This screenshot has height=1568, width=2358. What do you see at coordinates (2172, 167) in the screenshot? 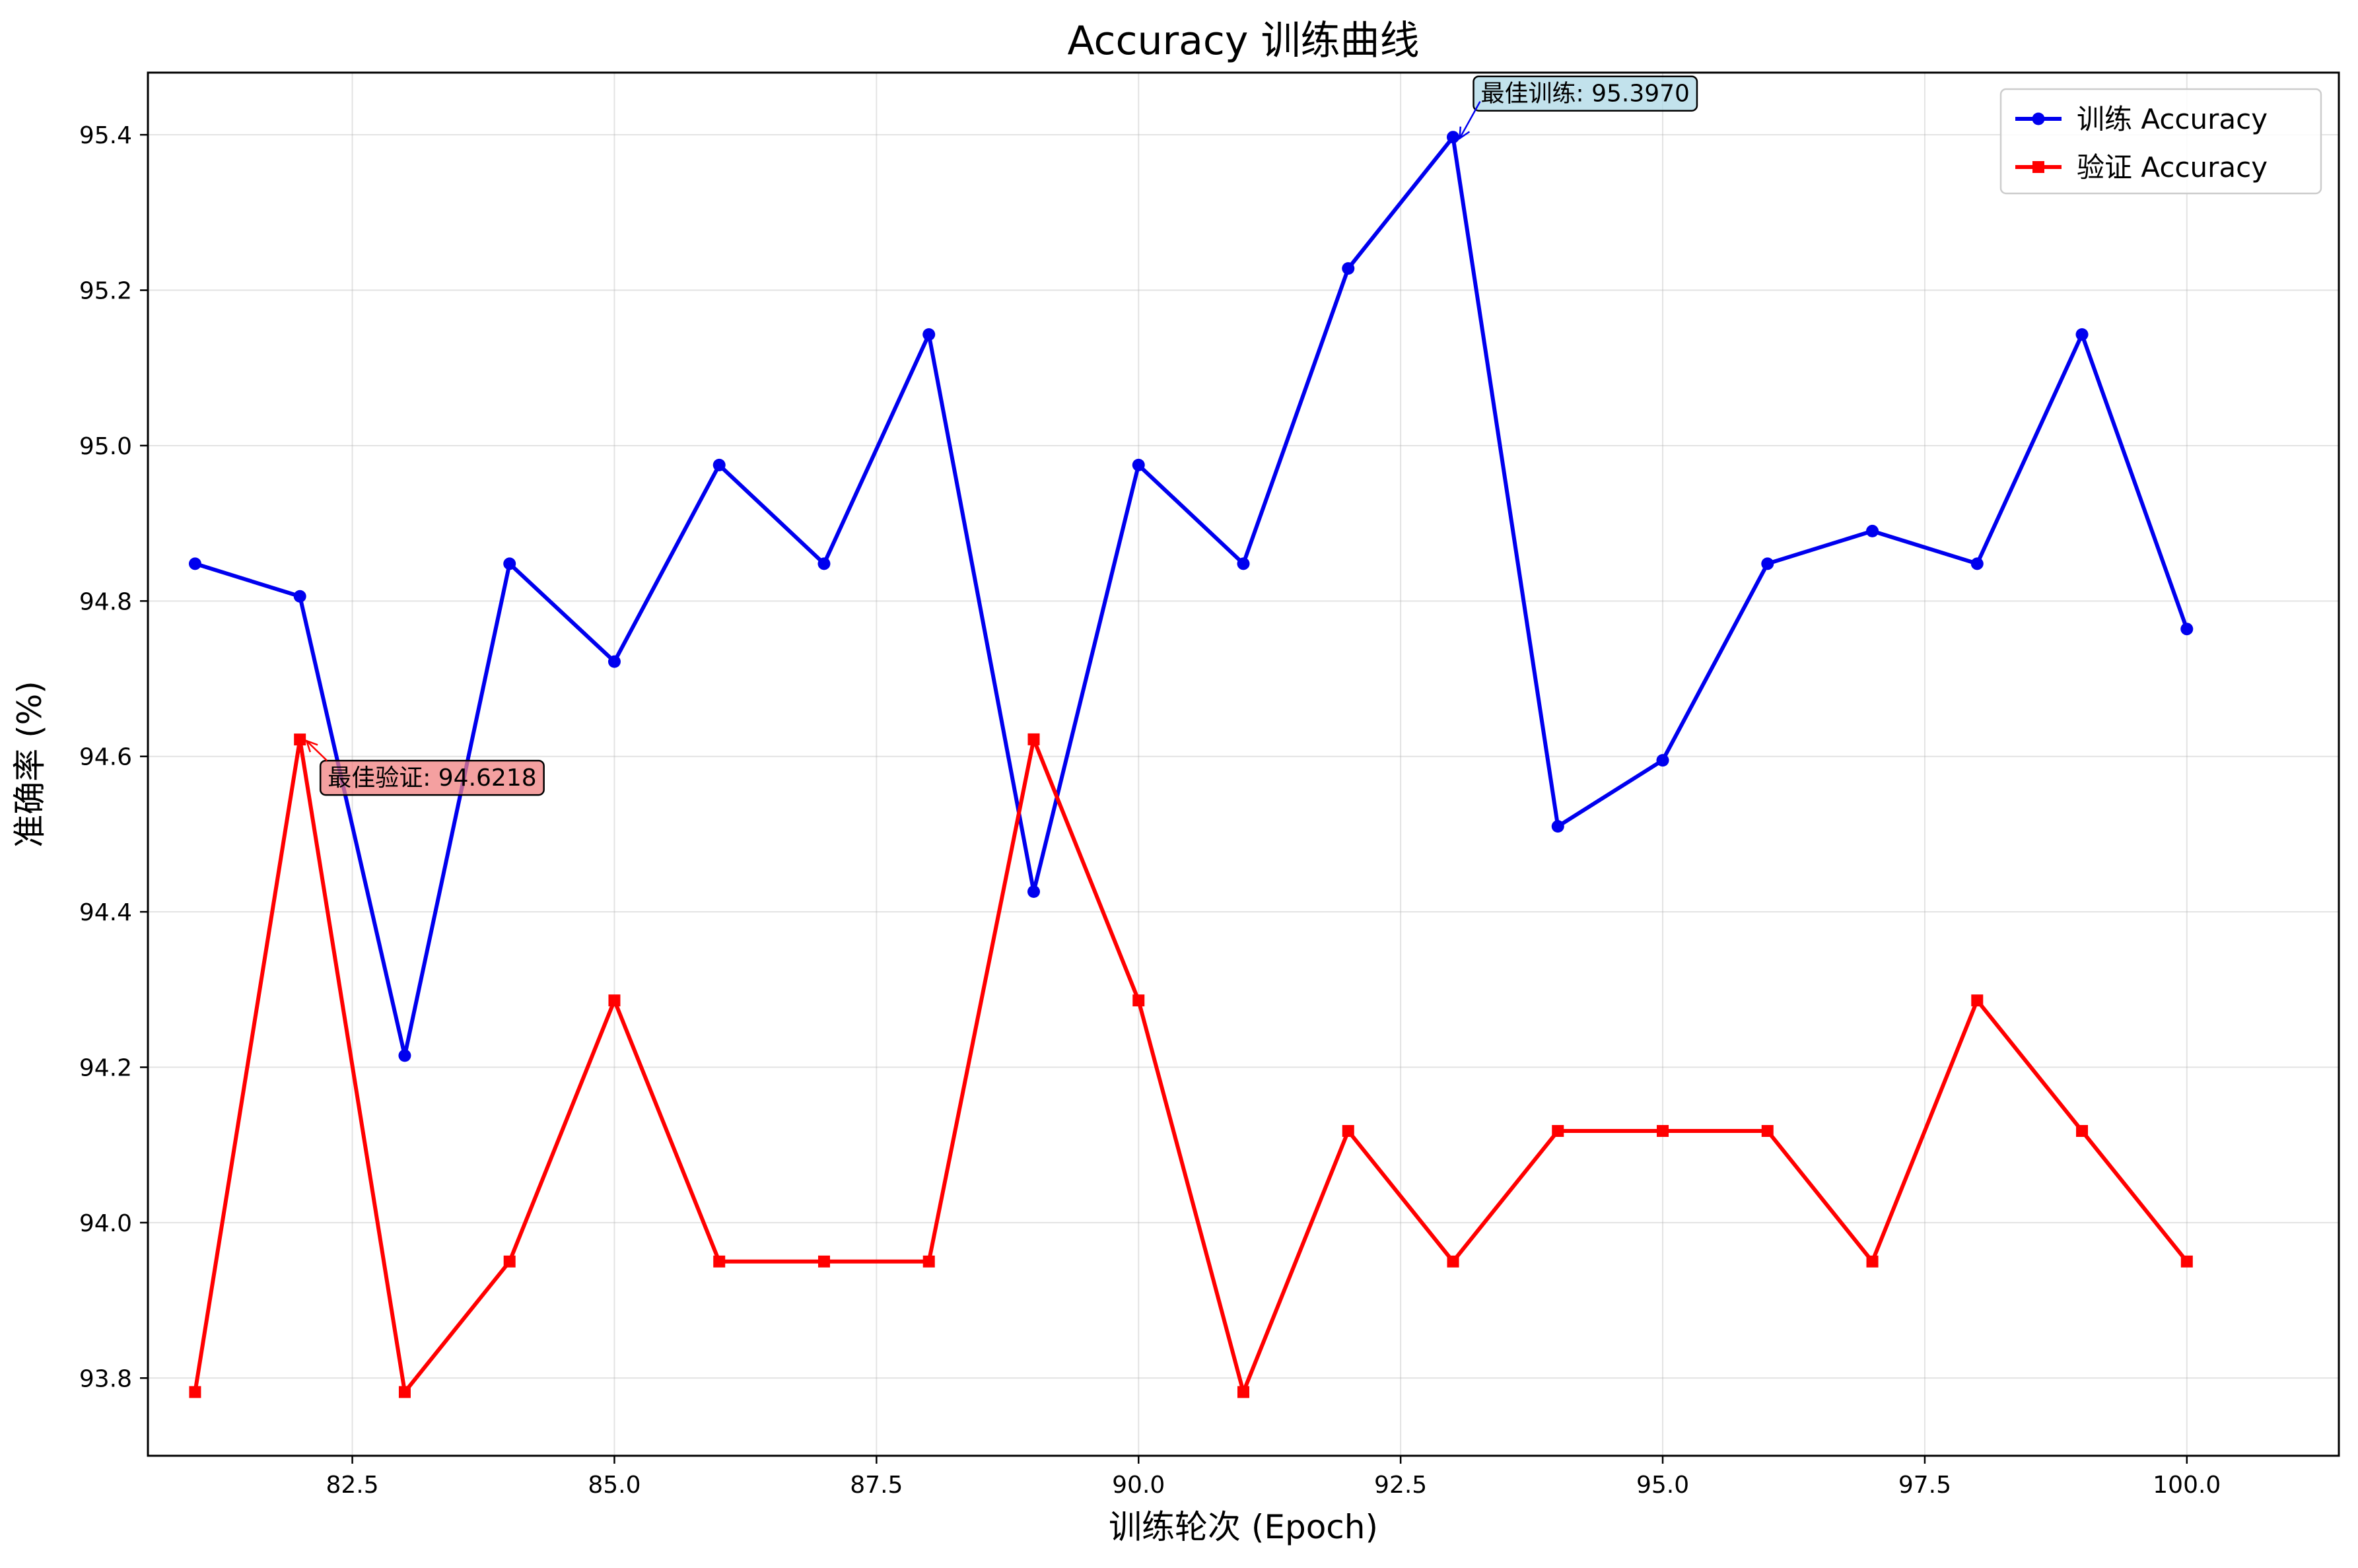
I see `legend-label: 验证 Accuracy` at bounding box center [2172, 167].